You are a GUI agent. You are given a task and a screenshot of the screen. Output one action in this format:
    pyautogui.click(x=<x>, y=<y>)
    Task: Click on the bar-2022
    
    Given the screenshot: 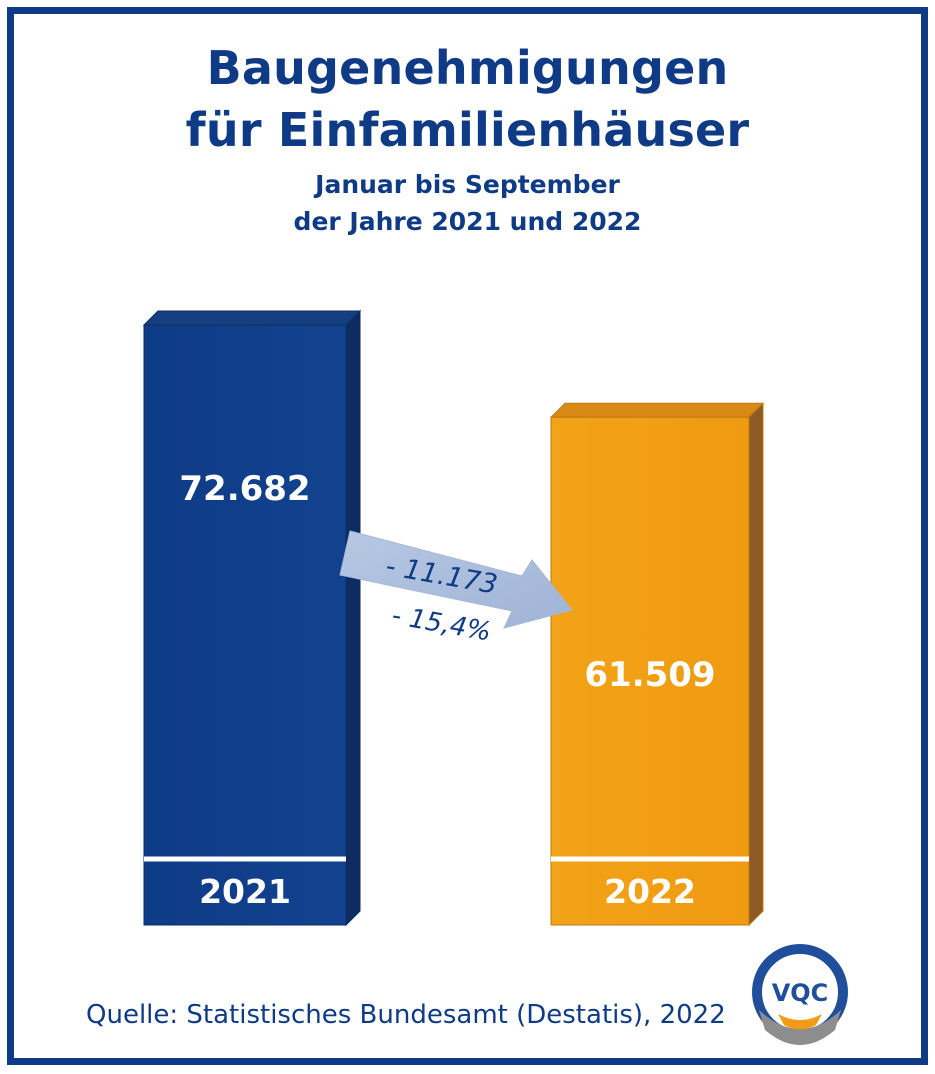 What is the action you would take?
    pyautogui.click(x=650, y=671)
    